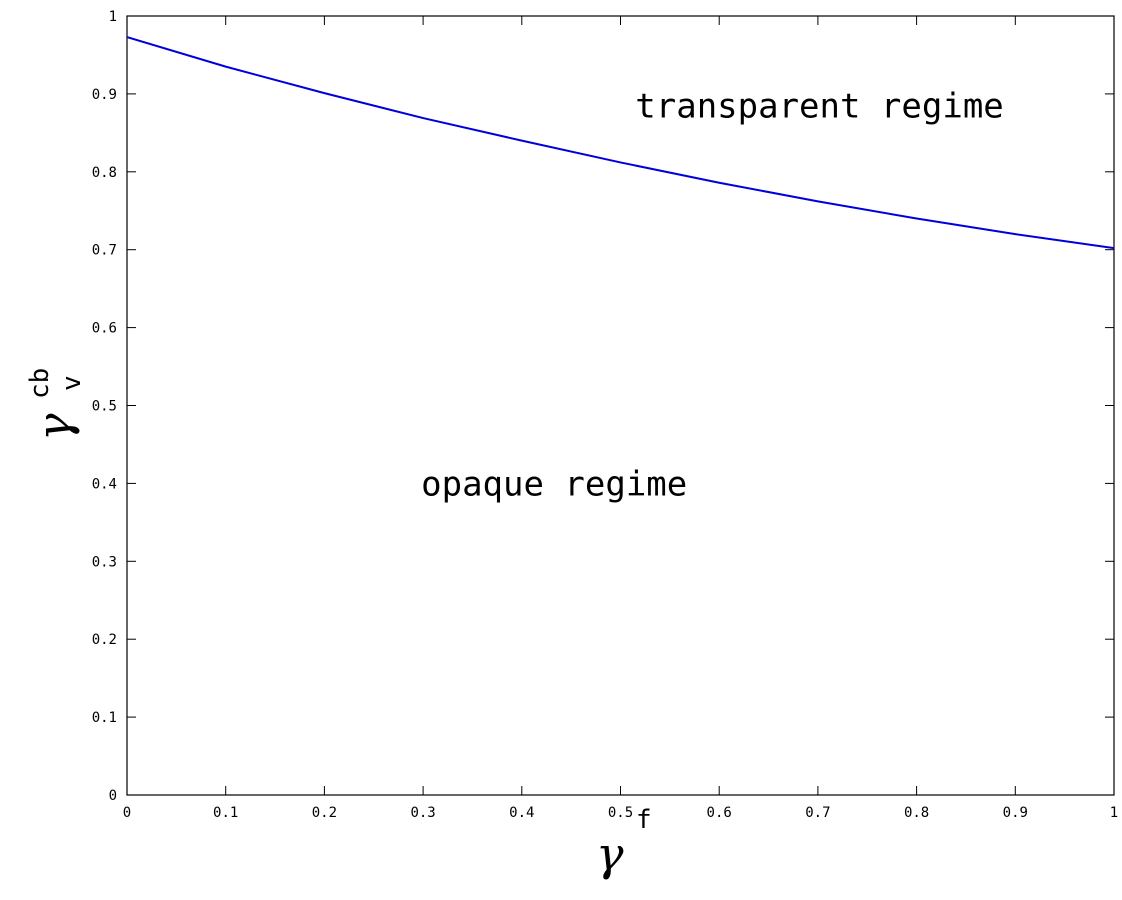 This screenshot has height=900, width=1122. Describe the element at coordinates (113, 796) in the screenshot. I see `y-tick-label: 0` at that location.